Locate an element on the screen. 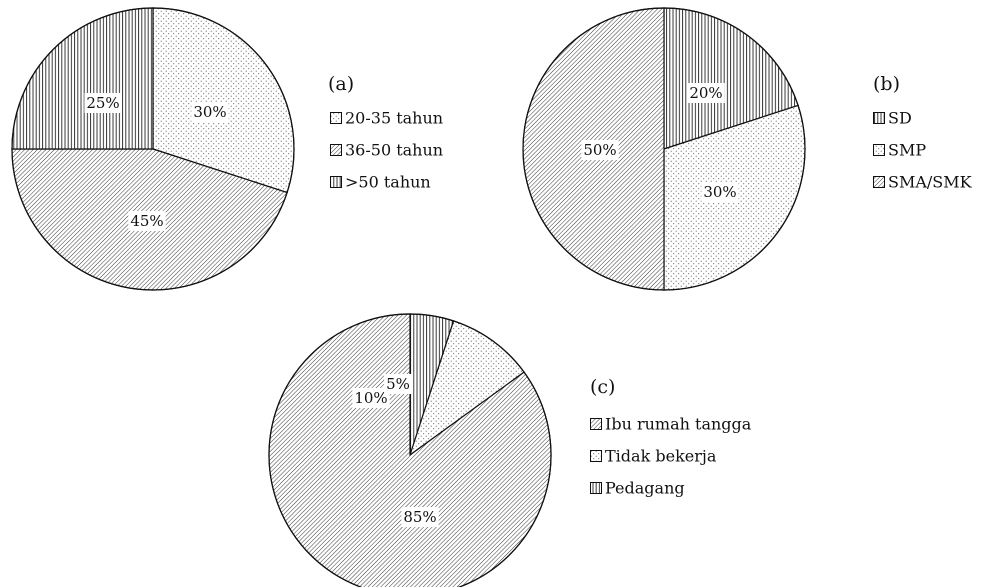 This screenshot has height=587, width=983. legend-entry: SMA/SMK is located at coordinates (930, 182).